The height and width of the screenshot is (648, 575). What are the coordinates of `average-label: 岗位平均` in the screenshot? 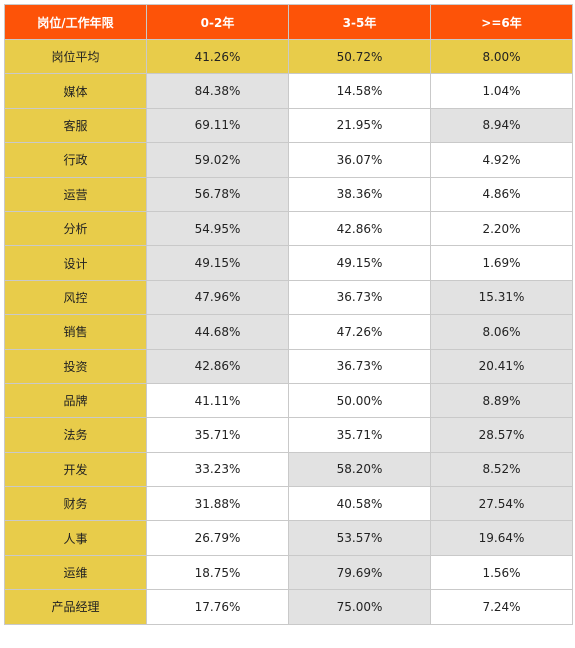 It's located at (75, 56).